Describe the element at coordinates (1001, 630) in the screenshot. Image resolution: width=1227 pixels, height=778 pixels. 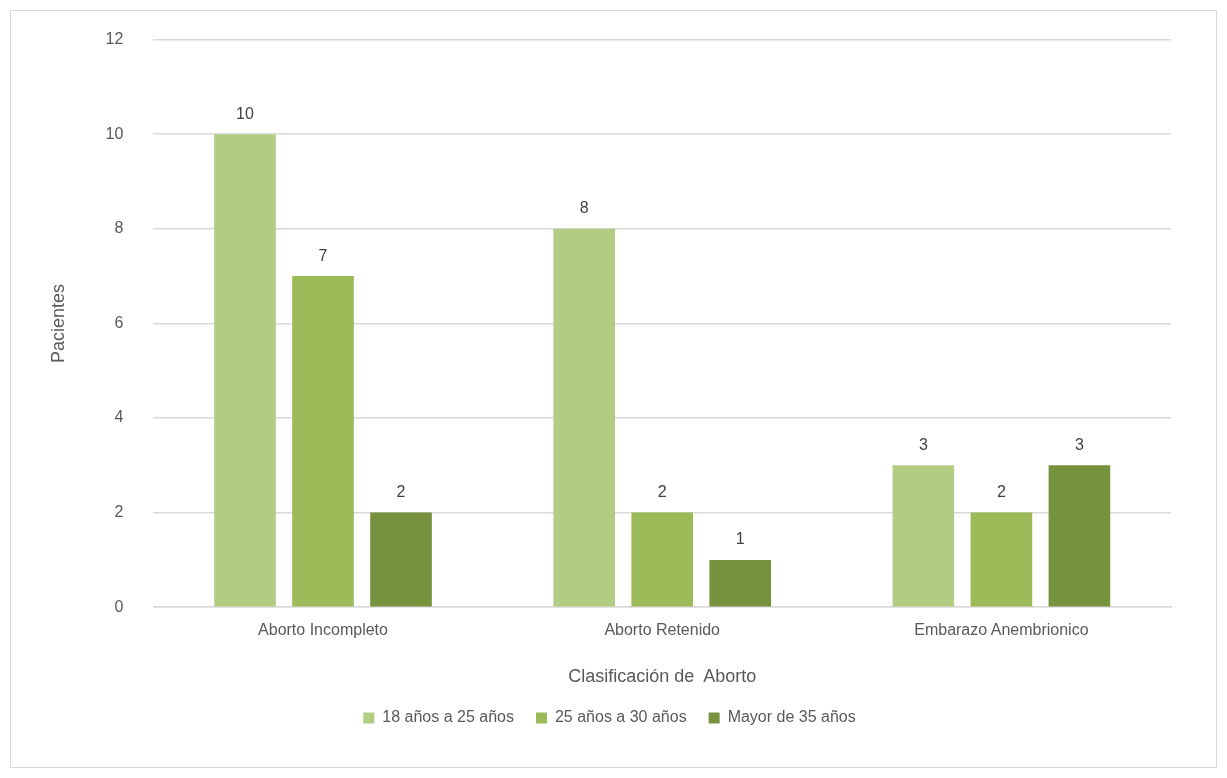
I see `x-tick-label: Embarazo Anembrionico` at that location.